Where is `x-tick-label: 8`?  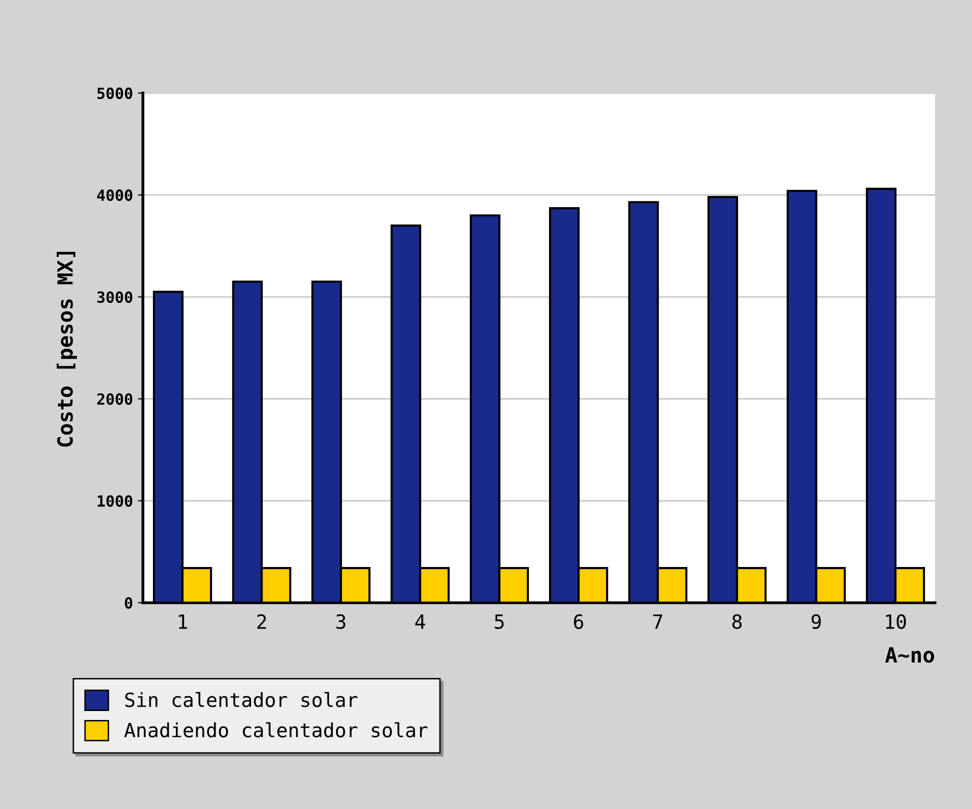
x-tick-label: 8 is located at coordinates (737, 621).